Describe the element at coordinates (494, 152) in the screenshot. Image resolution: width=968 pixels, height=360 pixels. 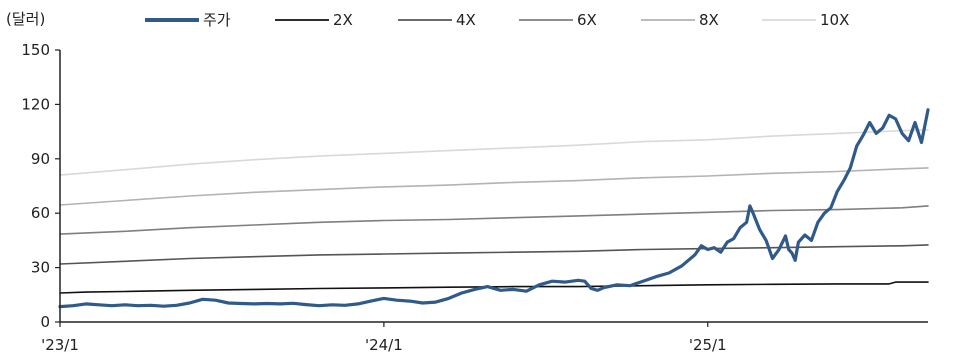
I see `series-line-10x` at that location.